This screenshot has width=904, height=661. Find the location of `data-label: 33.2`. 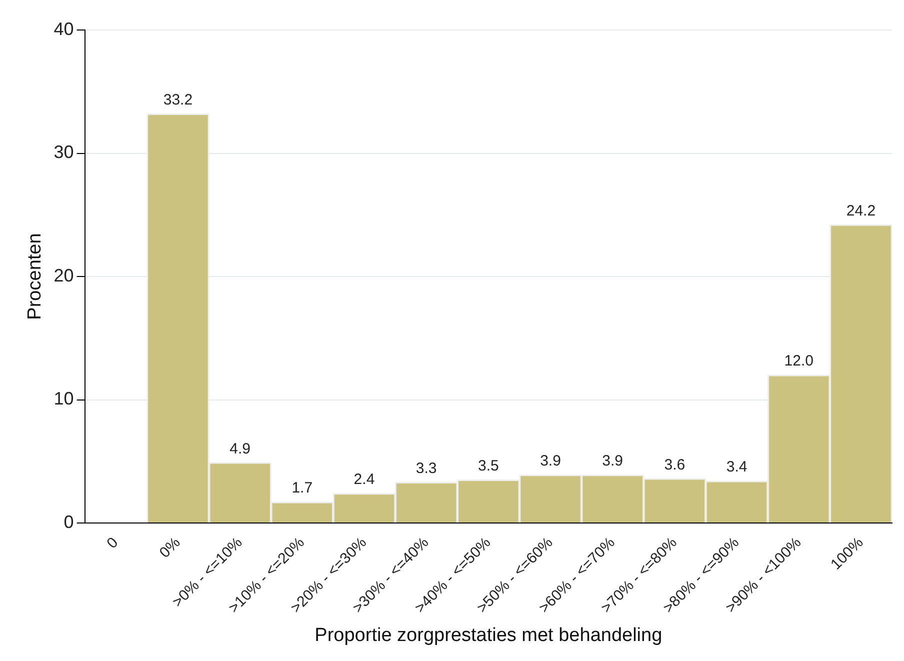

data-label: 33.2 is located at coordinates (178, 99).